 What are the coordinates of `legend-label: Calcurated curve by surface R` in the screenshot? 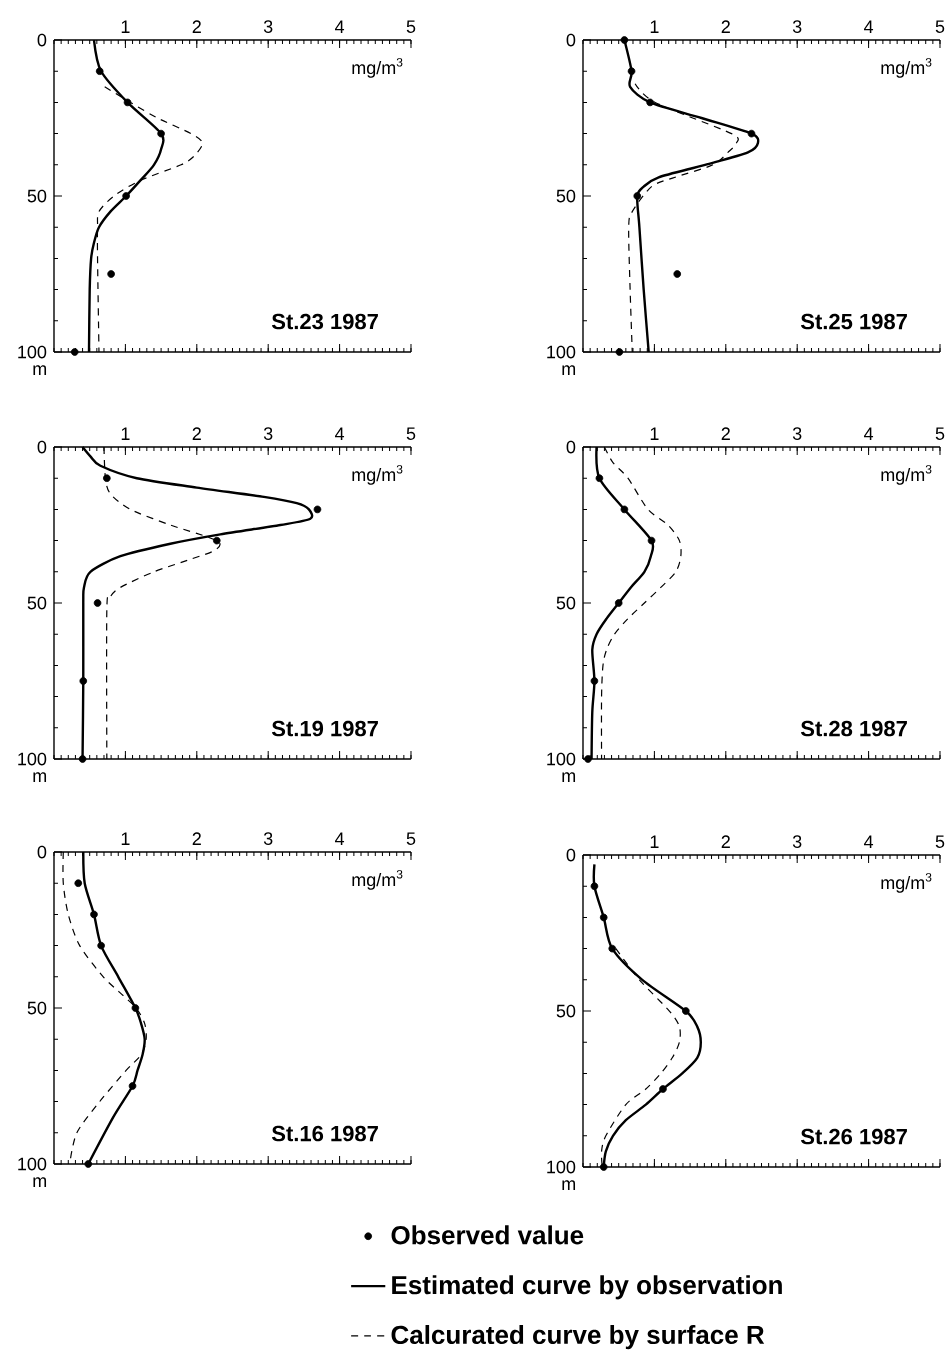 It's located at (578, 1337).